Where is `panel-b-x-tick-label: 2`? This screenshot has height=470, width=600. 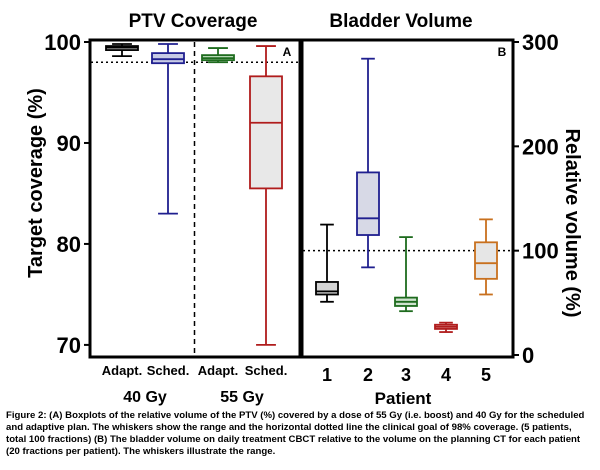
panel-b-x-tick-label: 2 is located at coordinates (368, 375).